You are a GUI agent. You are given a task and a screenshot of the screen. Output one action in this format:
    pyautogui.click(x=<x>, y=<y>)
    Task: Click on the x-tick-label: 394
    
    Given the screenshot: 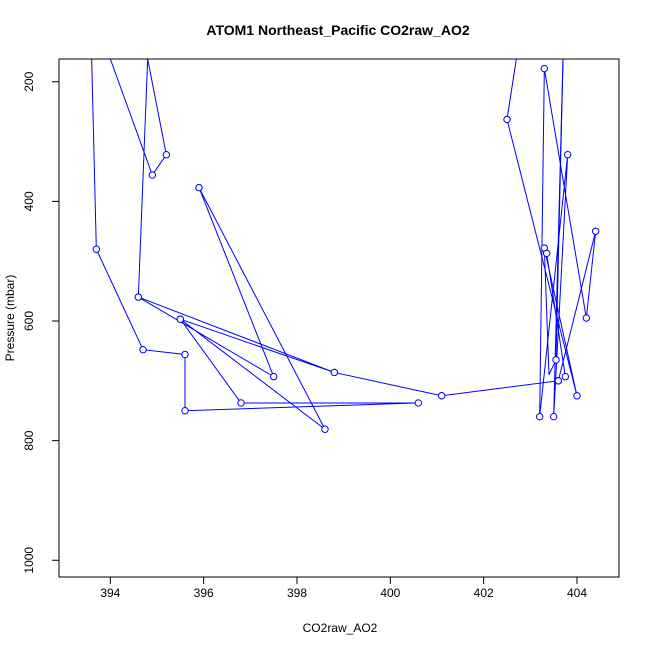 What is the action you would take?
    pyautogui.click(x=110, y=593)
    